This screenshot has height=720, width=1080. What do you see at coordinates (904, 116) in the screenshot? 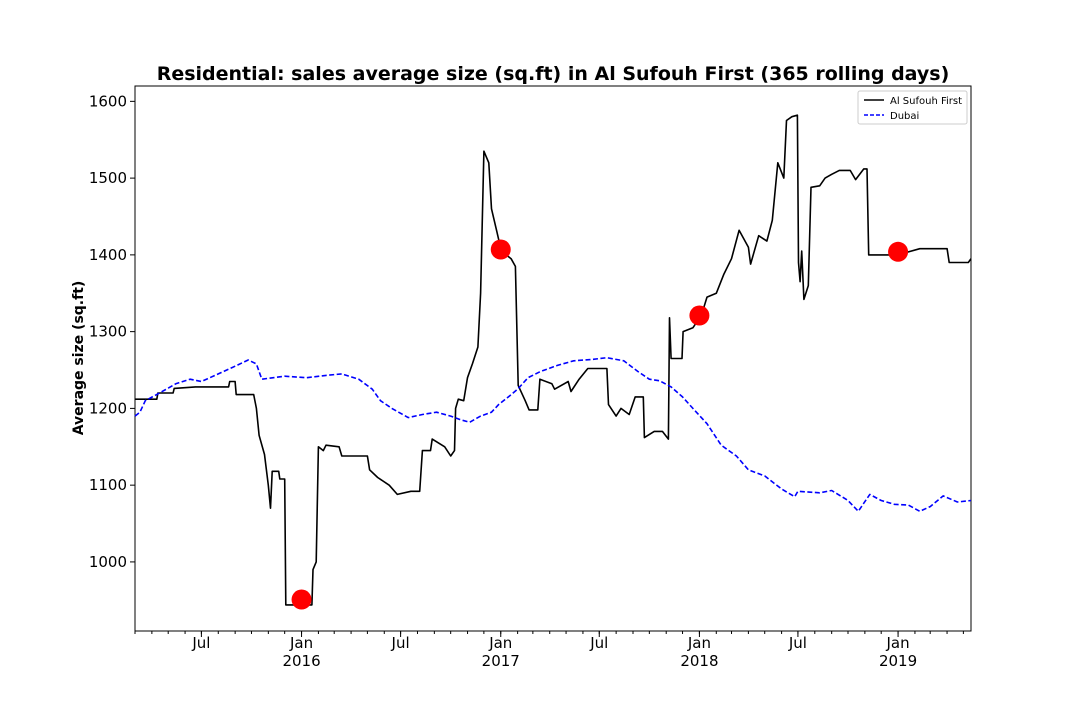
I see `legend-label-dubai: Dubai` at bounding box center [904, 116].